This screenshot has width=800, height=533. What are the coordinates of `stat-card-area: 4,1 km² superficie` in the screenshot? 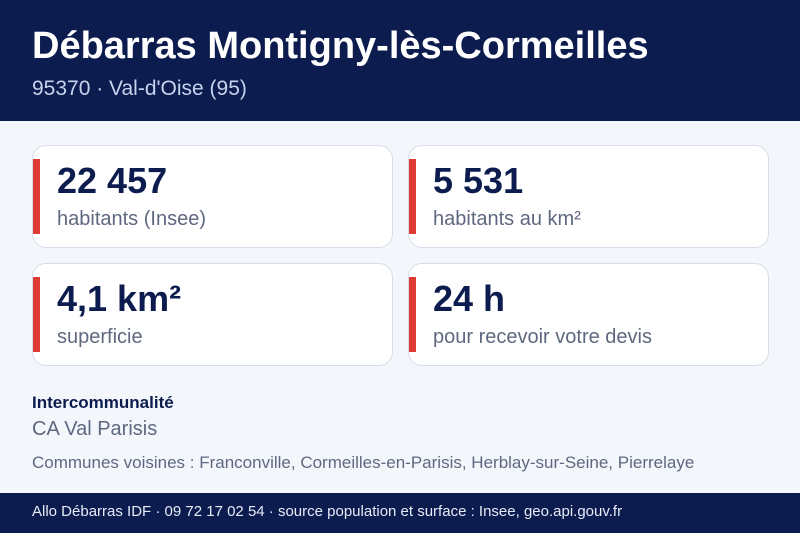 It's located at (212, 314).